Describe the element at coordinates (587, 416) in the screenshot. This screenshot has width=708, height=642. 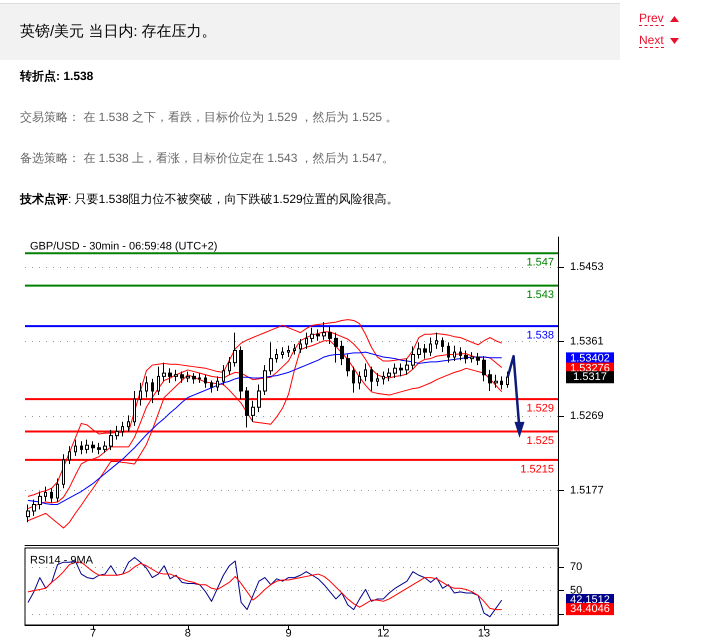
I see `y-tick-label: 1.5269` at that location.